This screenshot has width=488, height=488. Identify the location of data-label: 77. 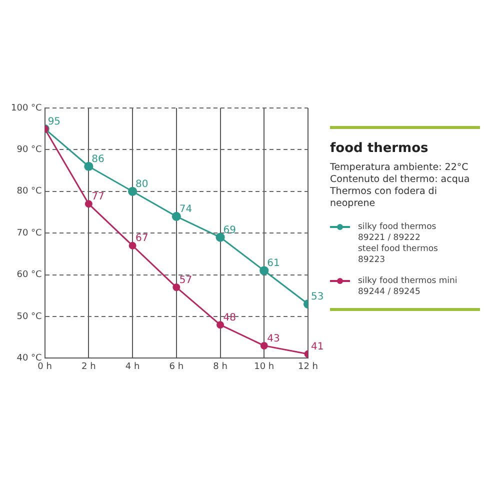
(98, 197).